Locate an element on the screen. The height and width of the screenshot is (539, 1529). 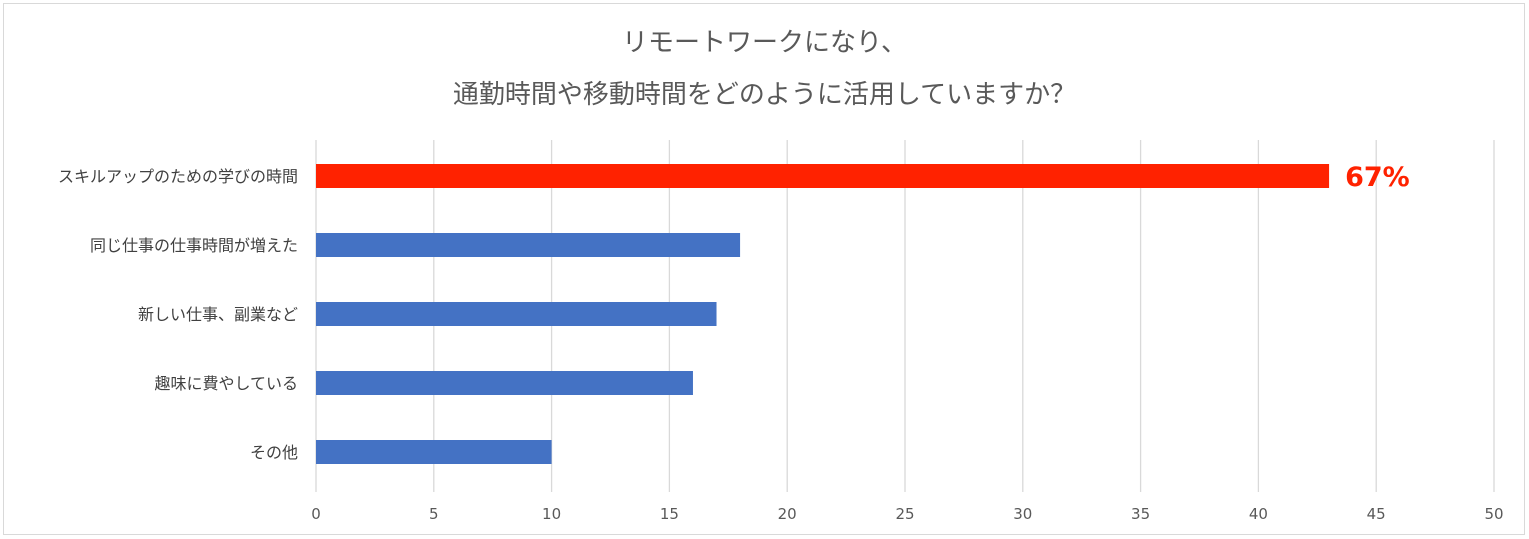
category-label-2: 同じ仕事の仕事時間が増えた is located at coordinates (194, 245).